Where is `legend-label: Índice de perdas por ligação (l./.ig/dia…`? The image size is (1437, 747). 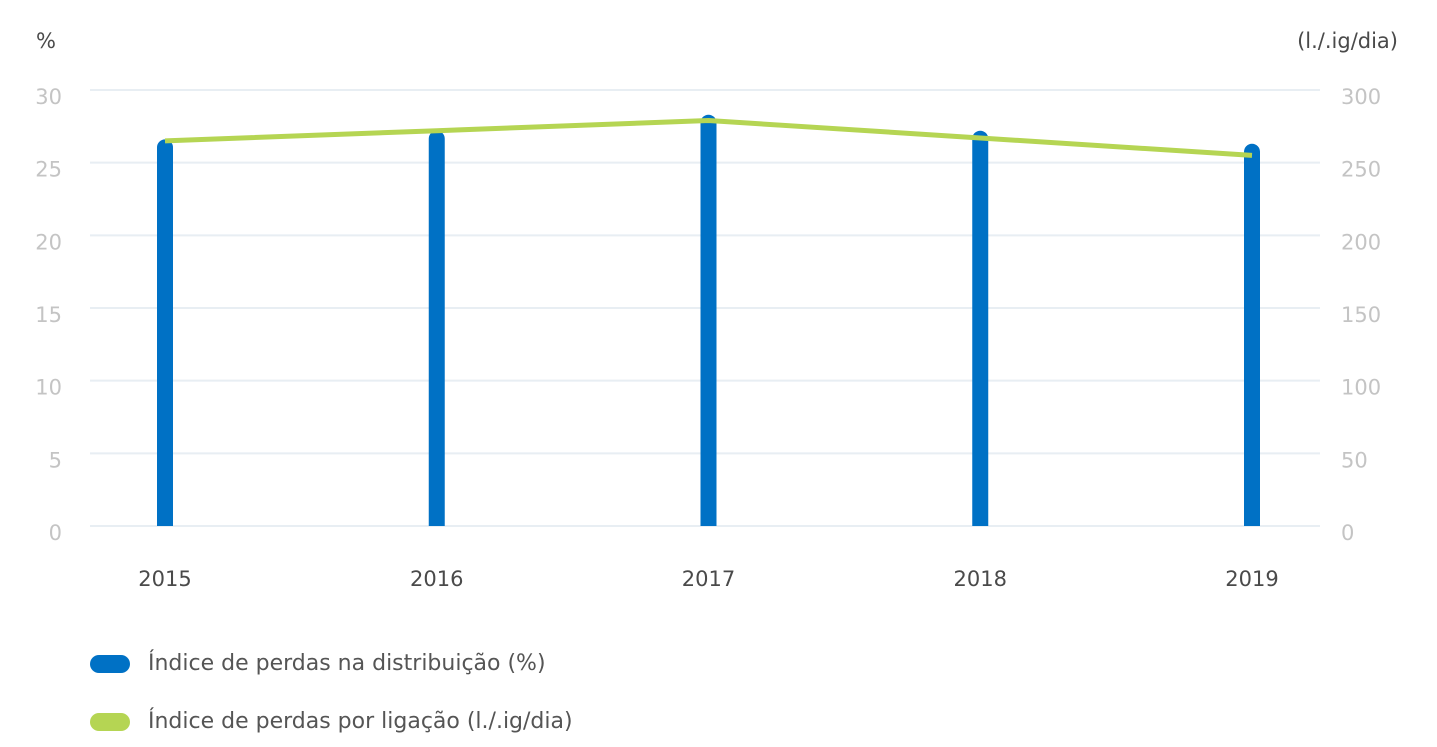
legend-label: Índice de perdas por ligação (l./.ig/dia… is located at coordinates (360, 721).